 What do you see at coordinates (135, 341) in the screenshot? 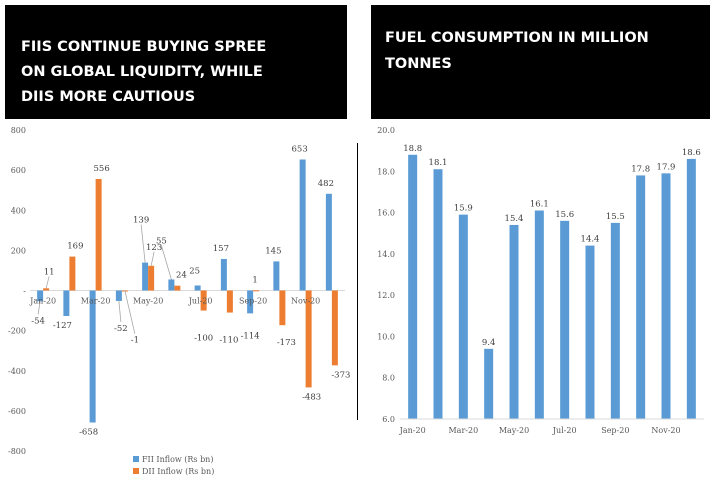
I see `dii-data-label: -1` at bounding box center [135, 341].